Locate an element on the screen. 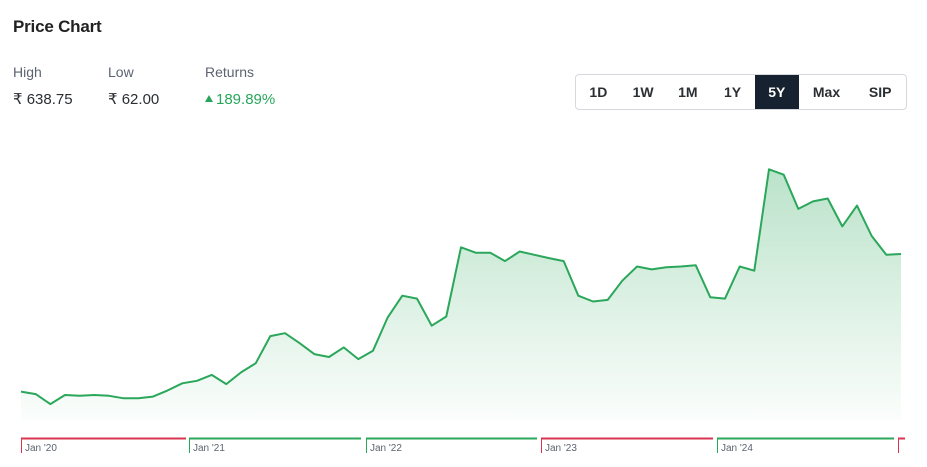  arrow-up-icon is located at coordinates (209, 98).